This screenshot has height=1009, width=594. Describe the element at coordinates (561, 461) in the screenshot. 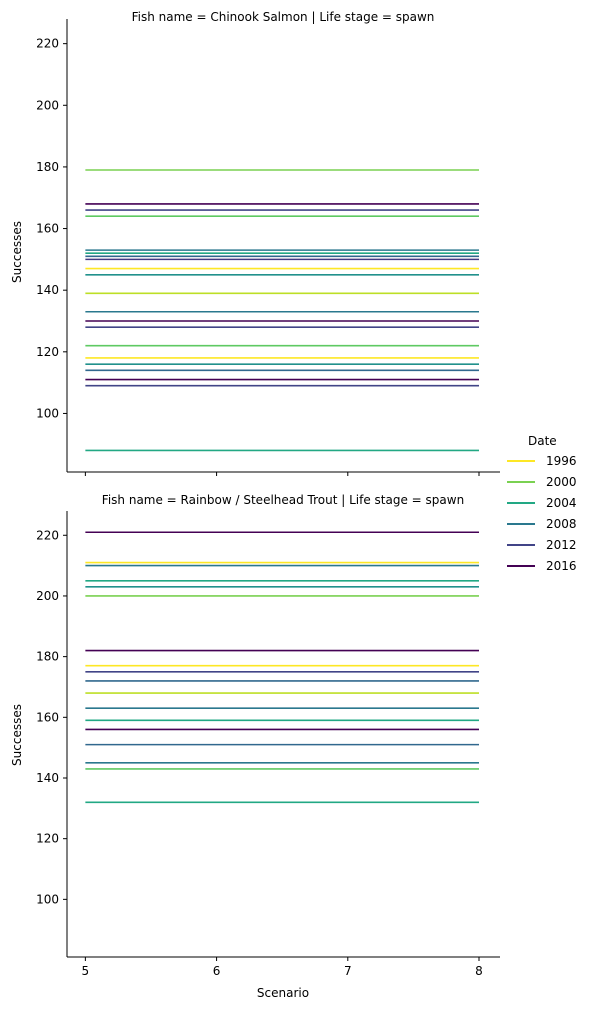

I see `legend-label: 1996` at that location.